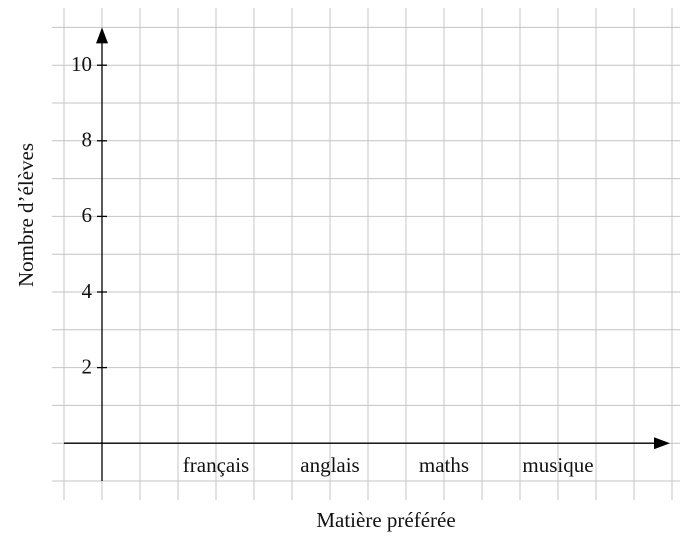 Image resolution: width=685 pixels, height=540 pixels. What do you see at coordinates (81, 64) in the screenshot?
I see `y-tick-label: 10` at bounding box center [81, 64].